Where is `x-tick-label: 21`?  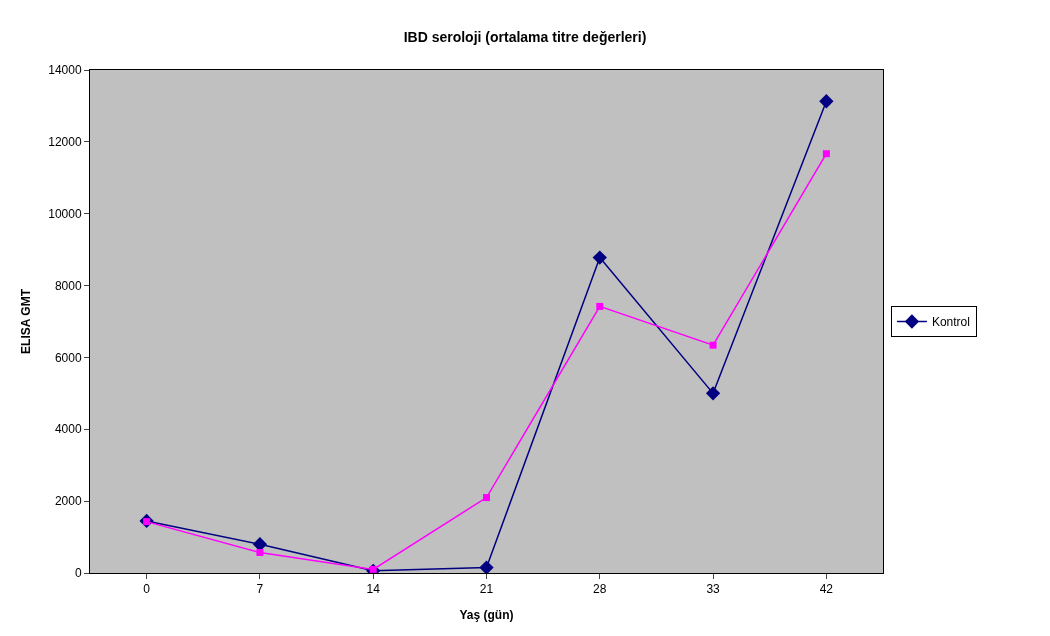
x-tick-label: 21 is located at coordinates (486, 589).